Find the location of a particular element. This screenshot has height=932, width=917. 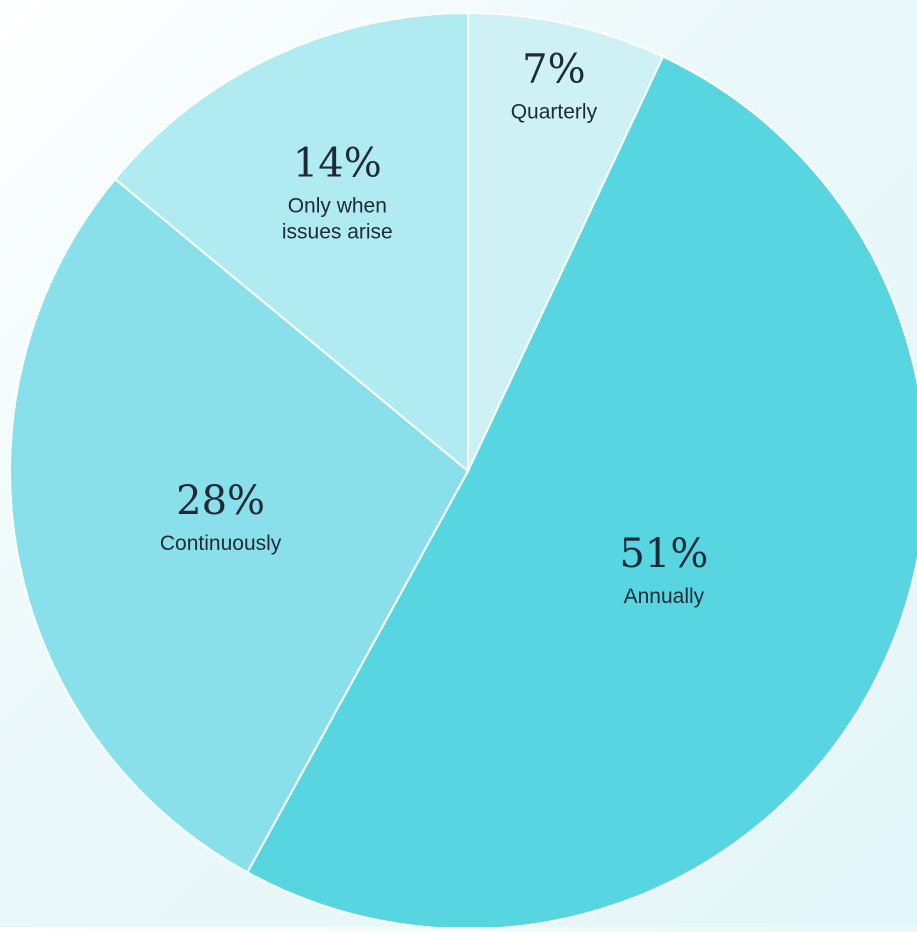

slice-category-label: Quarterly is located at coordinates (554, 112).